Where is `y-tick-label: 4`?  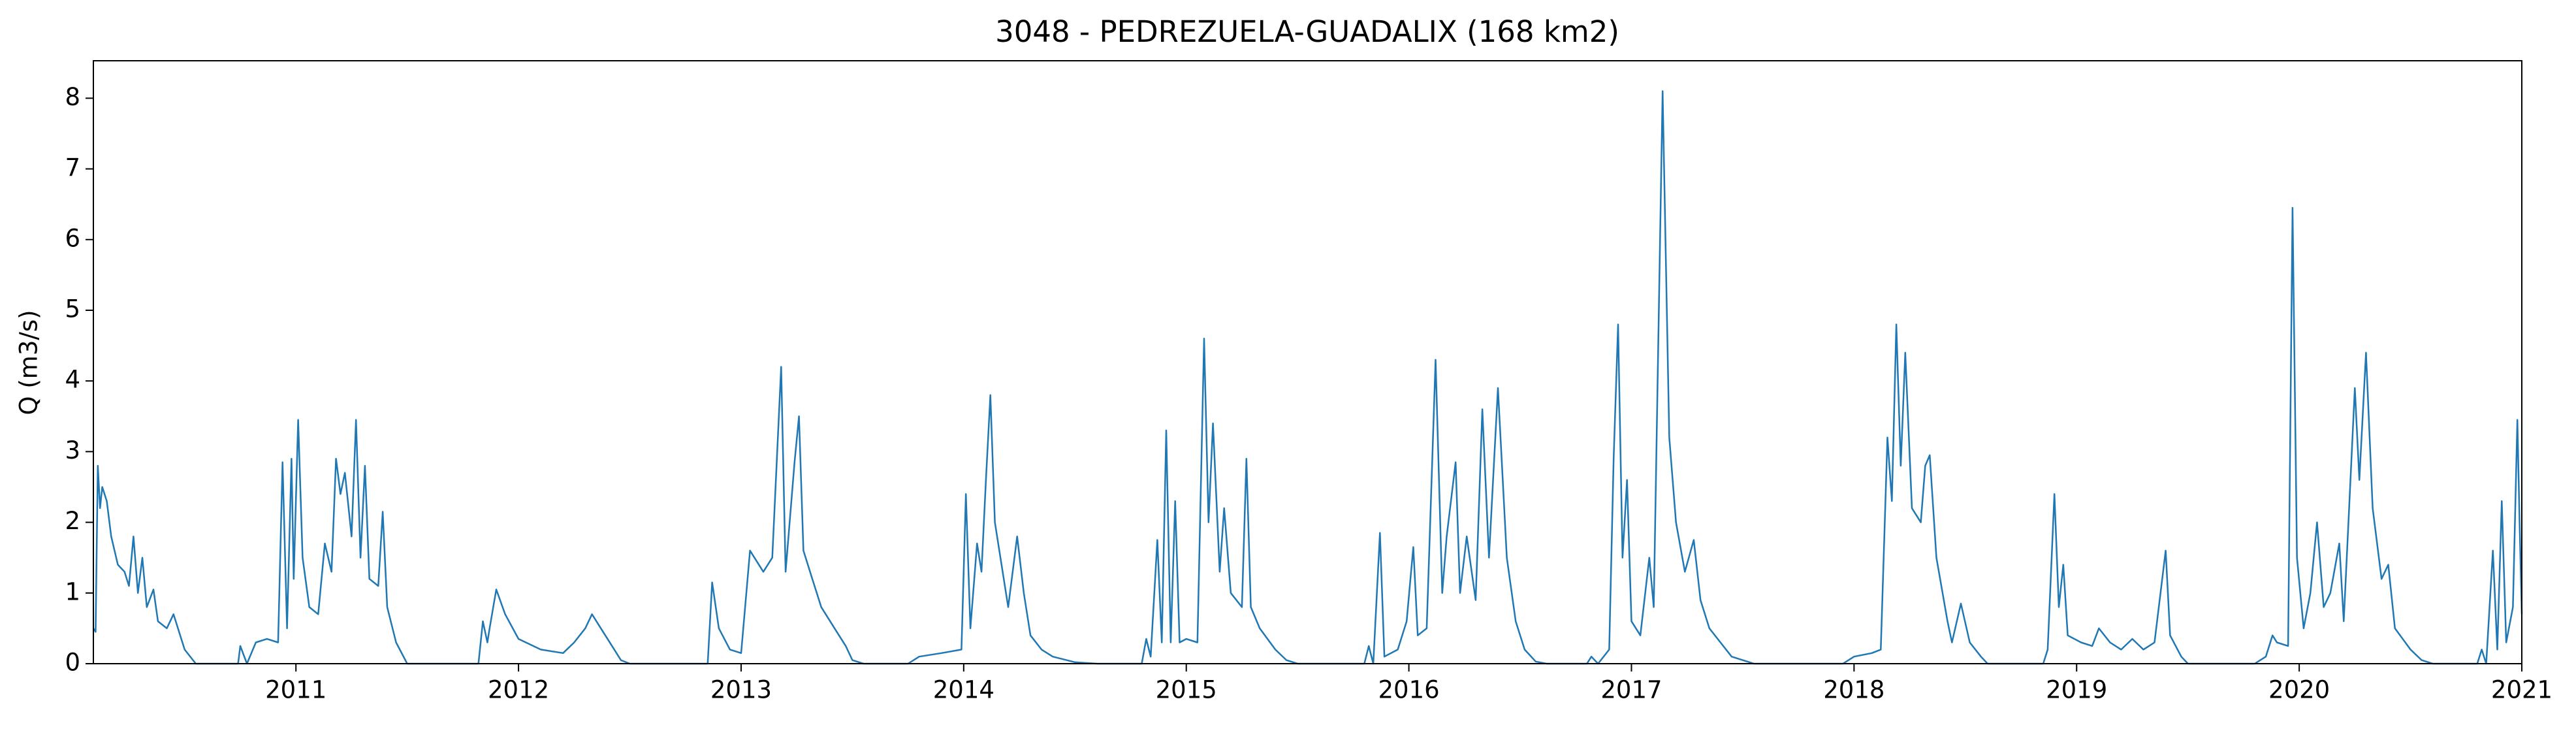
y-tick-label: 4 is located at coordinates (73, 380).